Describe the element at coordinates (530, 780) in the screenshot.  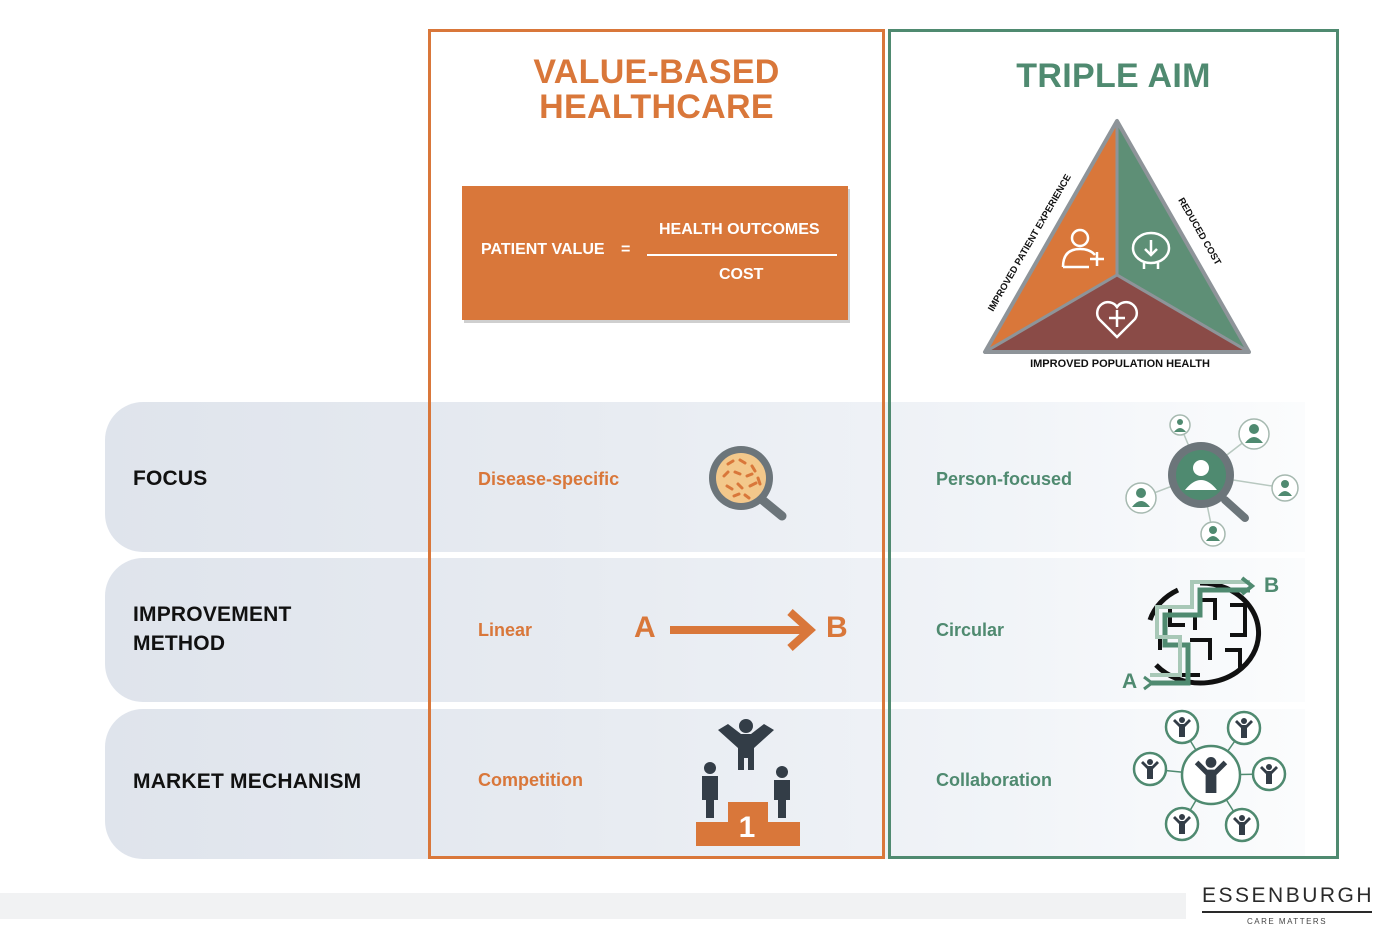
I see `market-vbhc-text: Competition` at that location.